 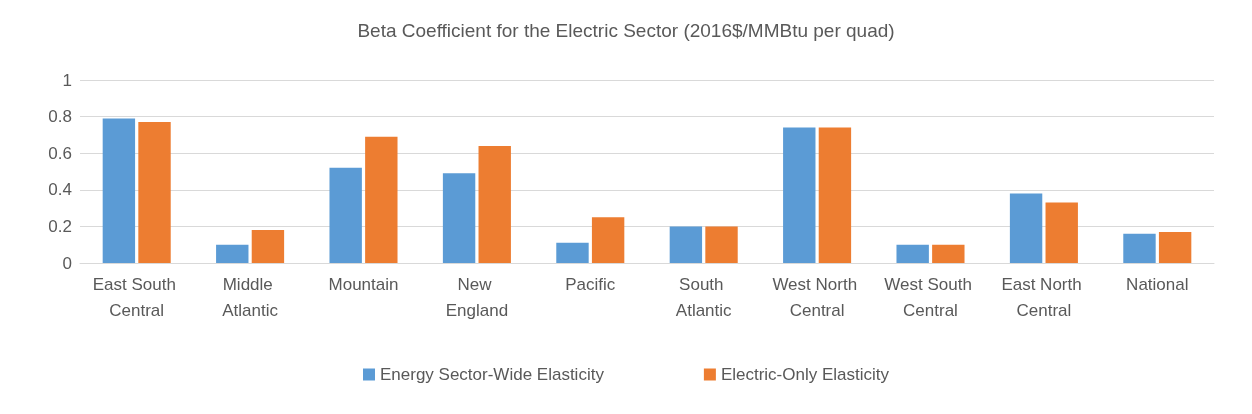 I want to click on x-tick-label: Mountain, so click(x=363, y=284).